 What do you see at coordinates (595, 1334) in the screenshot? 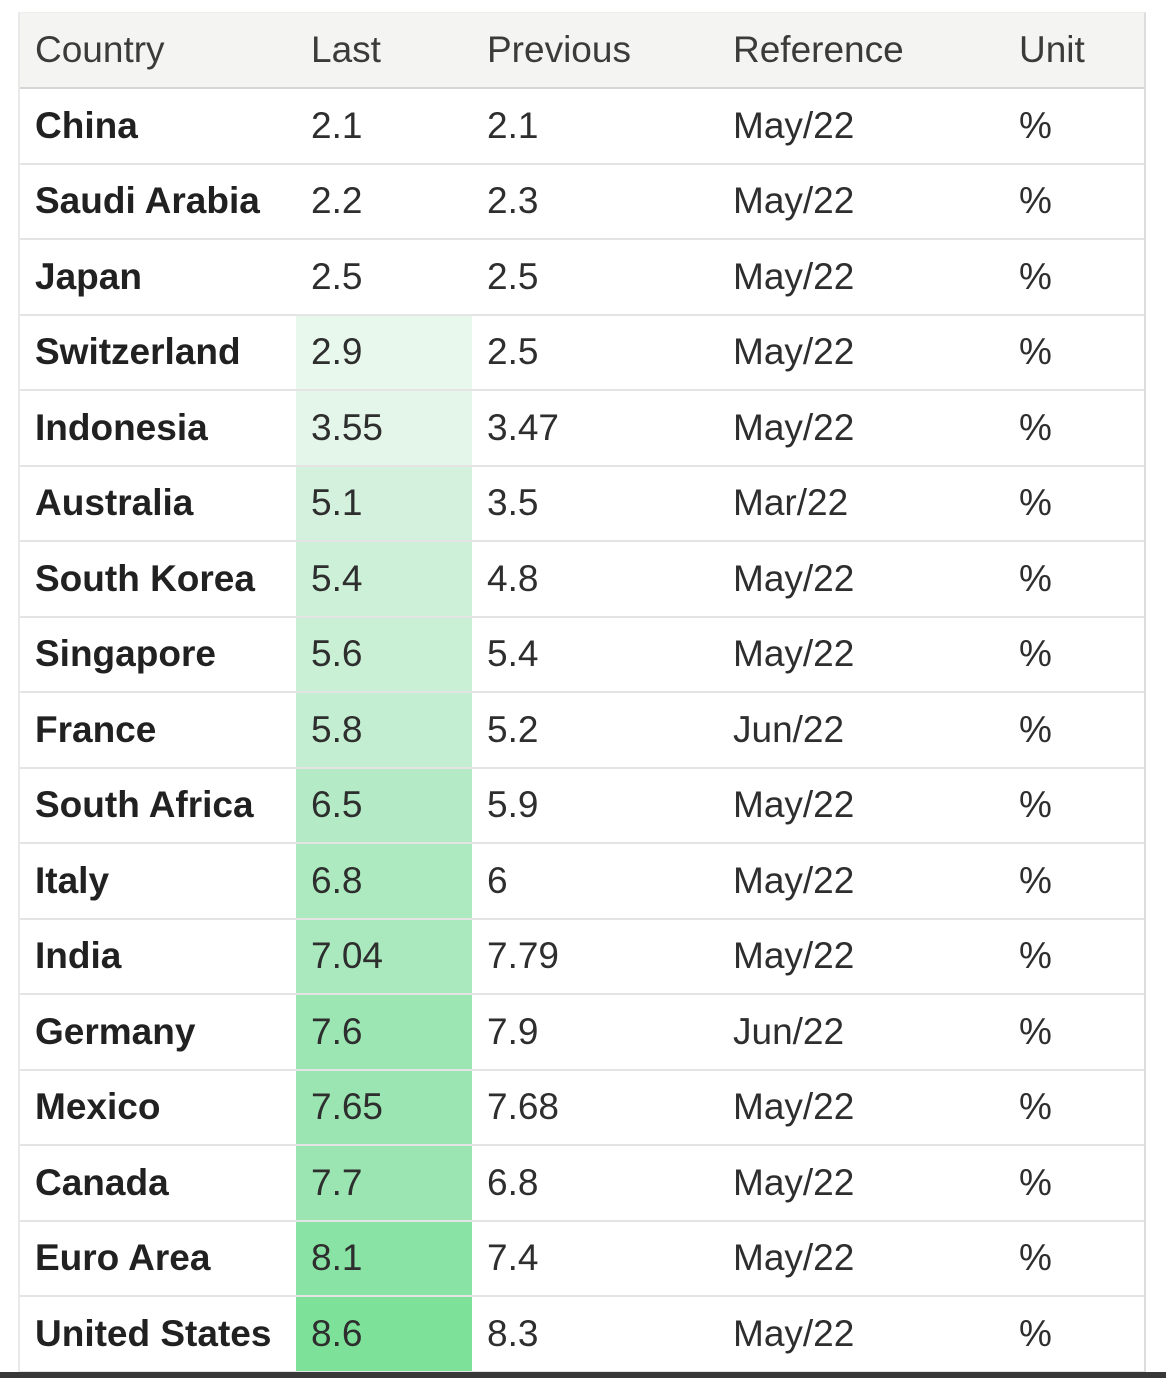
I see `previous-value-cell: 8.3` at bounding box center [595, 1334].